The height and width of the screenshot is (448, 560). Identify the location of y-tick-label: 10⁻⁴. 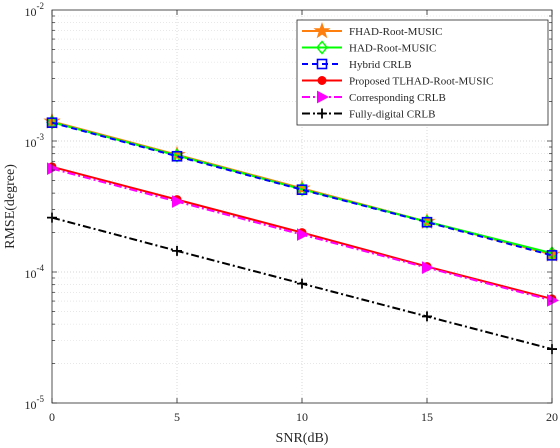
(35, 272).